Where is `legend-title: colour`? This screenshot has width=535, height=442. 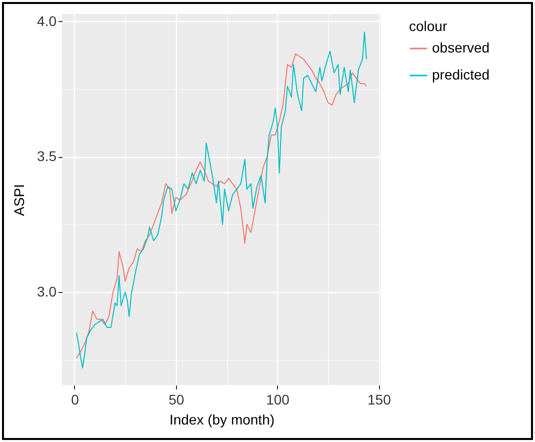 legend-title: colour is located at coordinates (428, 26).